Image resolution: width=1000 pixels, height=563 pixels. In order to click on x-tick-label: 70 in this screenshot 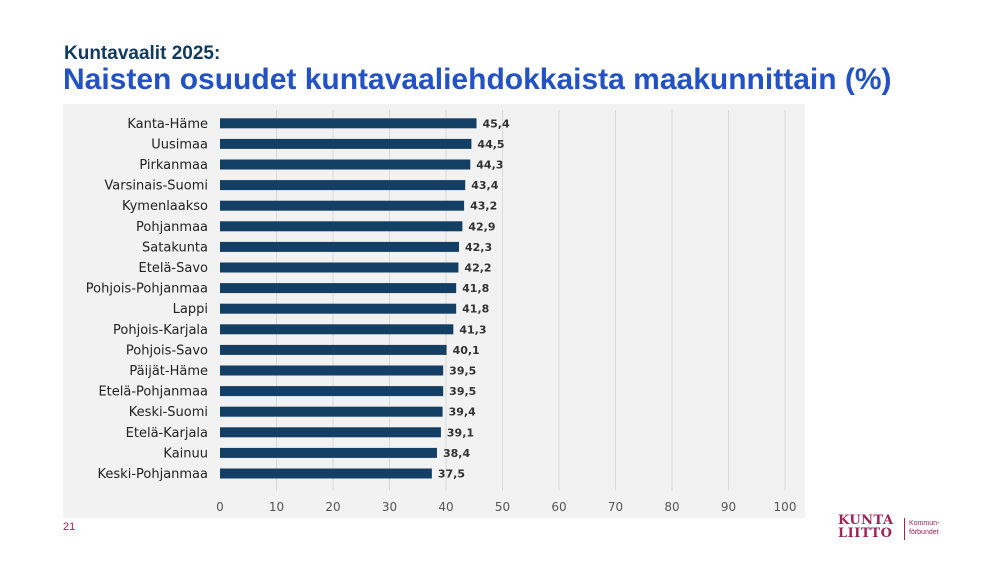, I will do `click(615, 507)`.